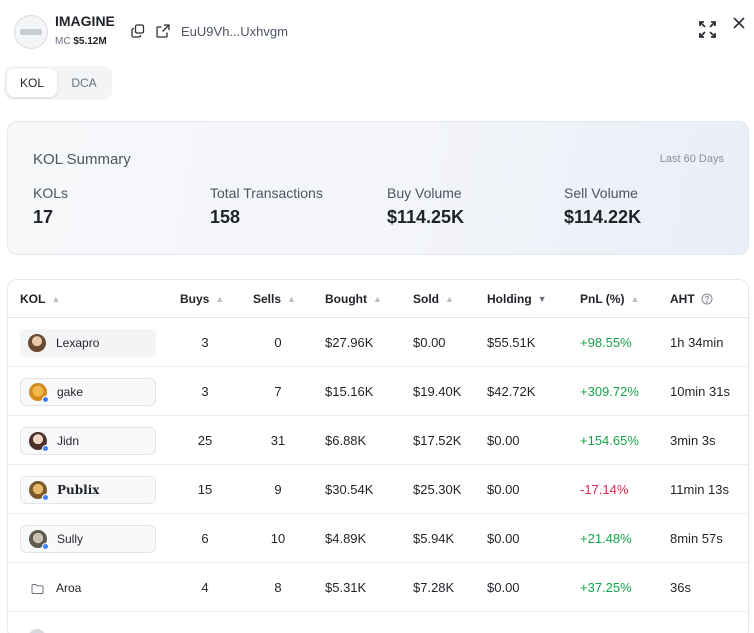 The image size is (754, 633). I want to click on col-kol: KOL ▲, so click(40, 299).